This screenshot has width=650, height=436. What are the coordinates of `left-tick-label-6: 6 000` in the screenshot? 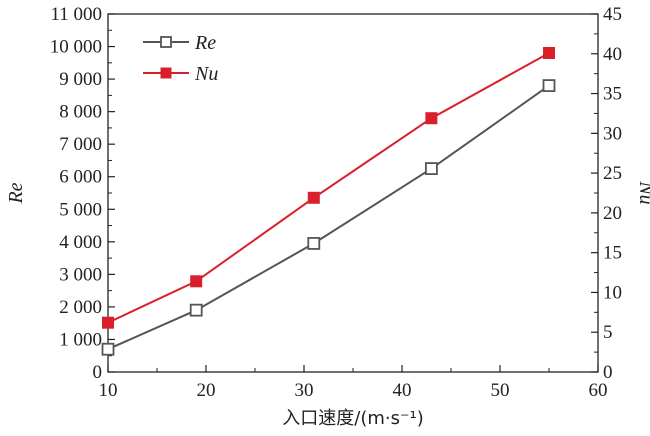 It's located at (80, 177).